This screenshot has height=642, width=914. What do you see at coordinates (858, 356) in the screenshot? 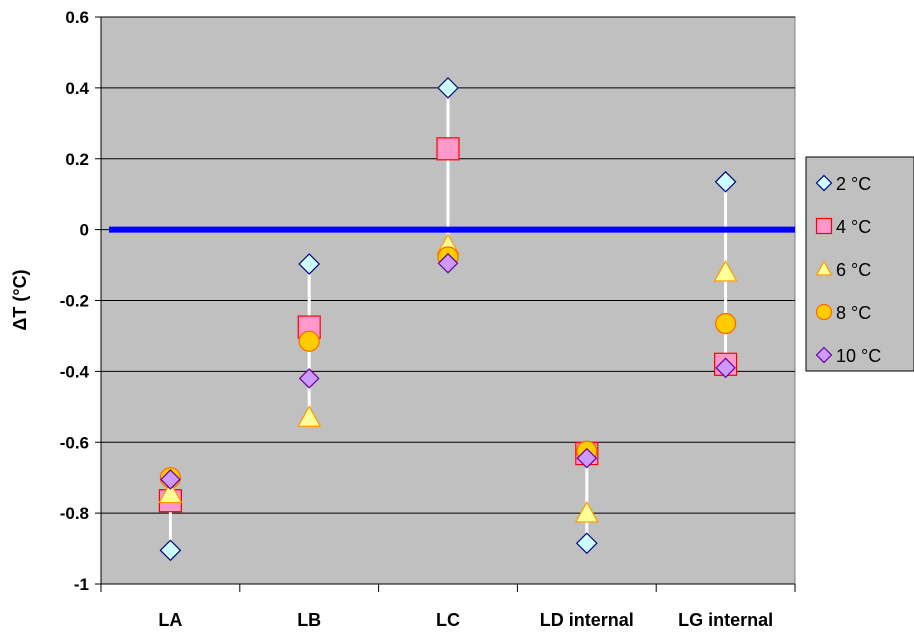
I see `legend-label: 10 °C` at bounding box center [858, 356].